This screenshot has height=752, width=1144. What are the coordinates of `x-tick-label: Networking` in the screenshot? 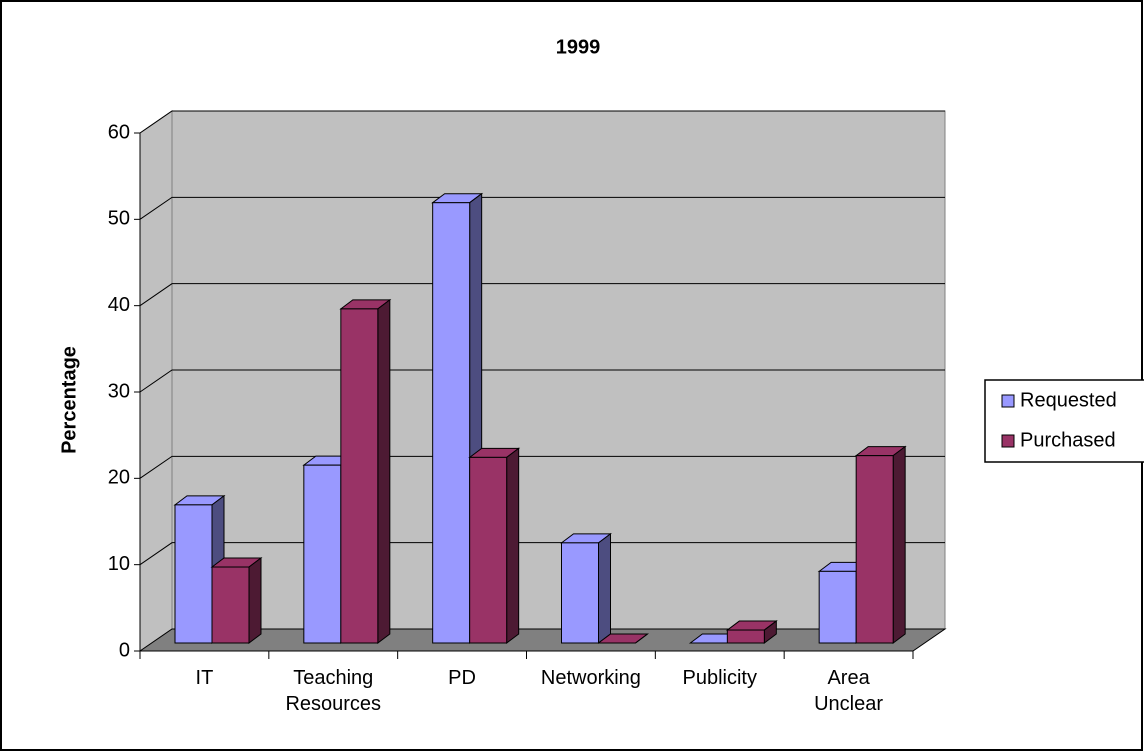 It's located at (590, 678).